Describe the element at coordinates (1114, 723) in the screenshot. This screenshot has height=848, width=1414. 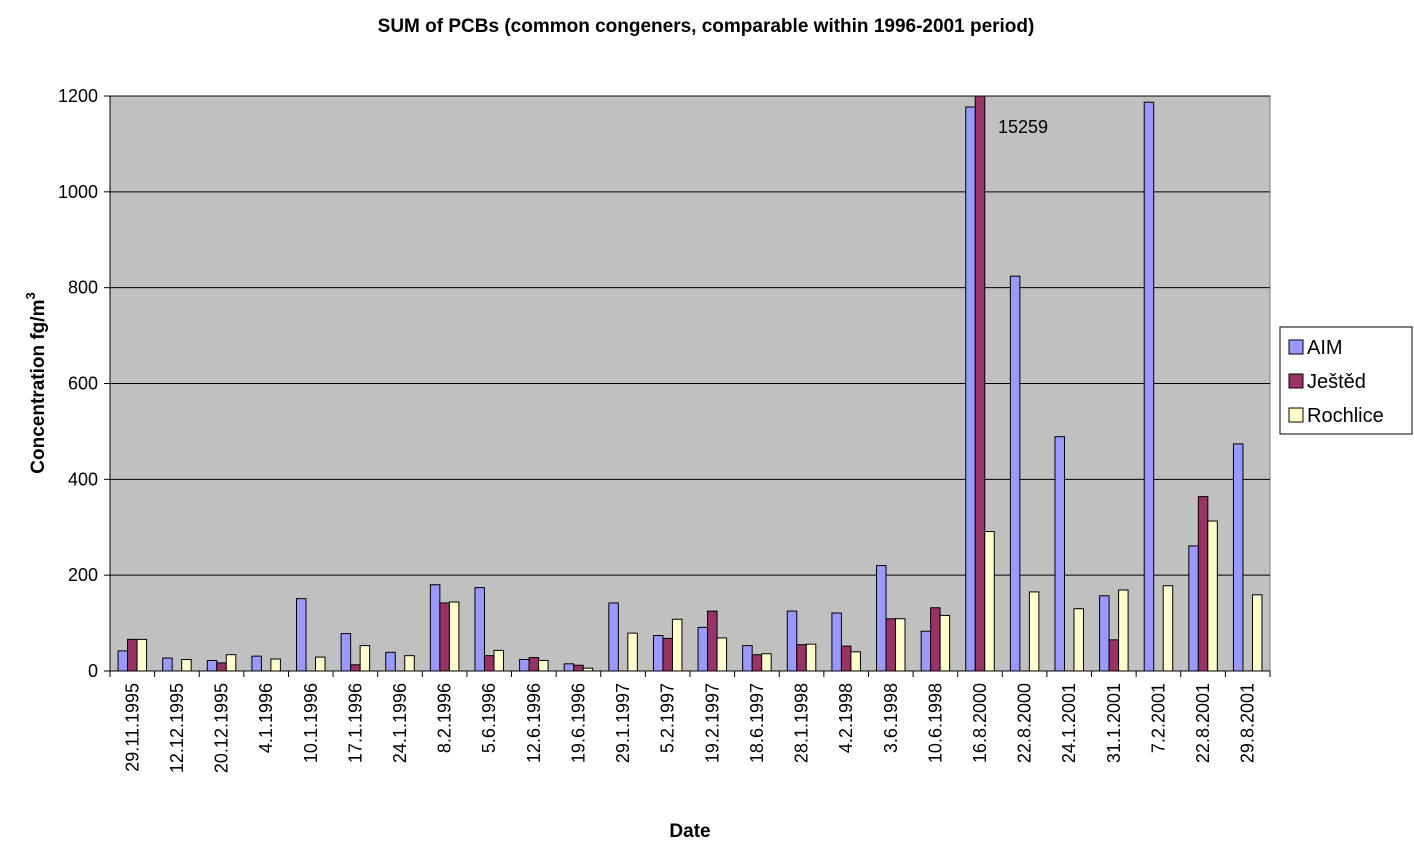
I see `x-tick-label-22: 31.1.2001` at that location.